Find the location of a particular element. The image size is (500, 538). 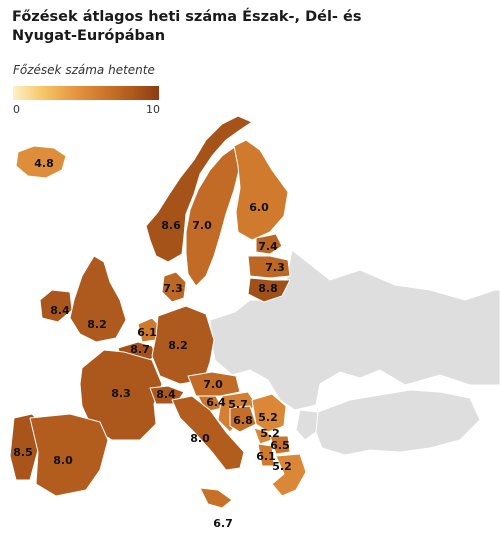

country-estonia is located at coordinates (269, 244).